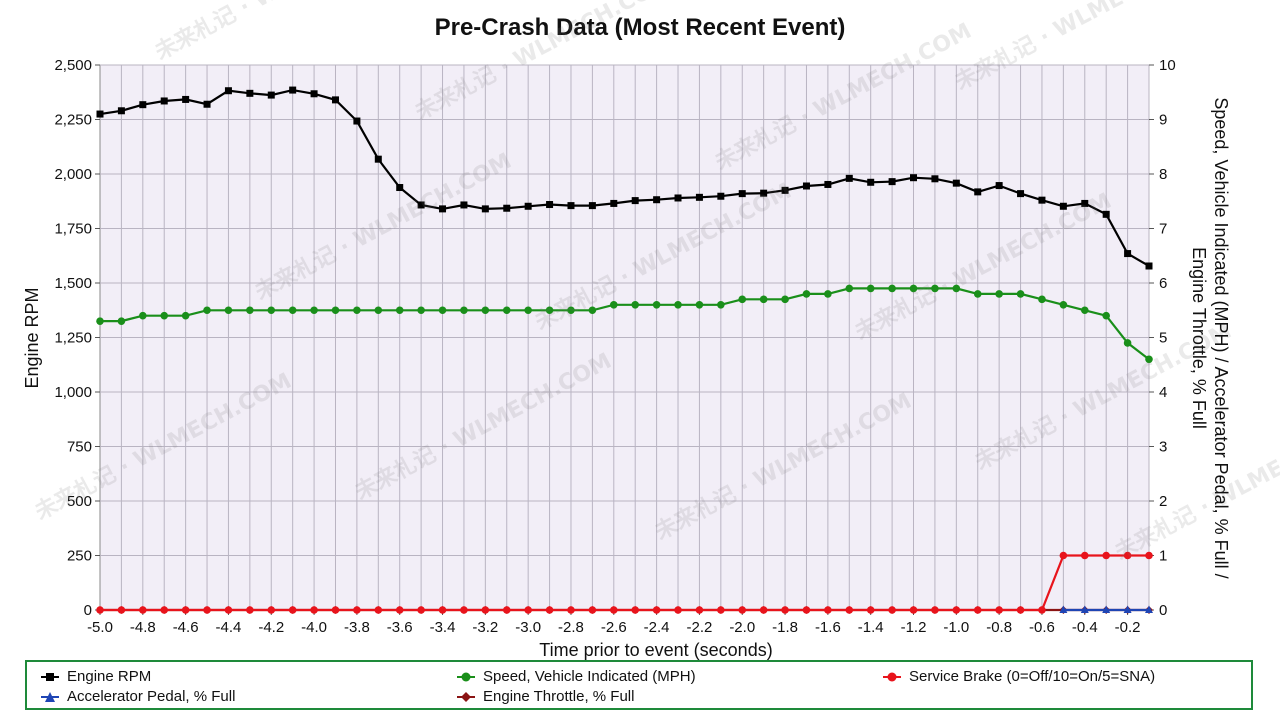 The image size is (1280, 720). I want to click on series-service-brake-0-off-10-on-5-sna, so click(624, 582).